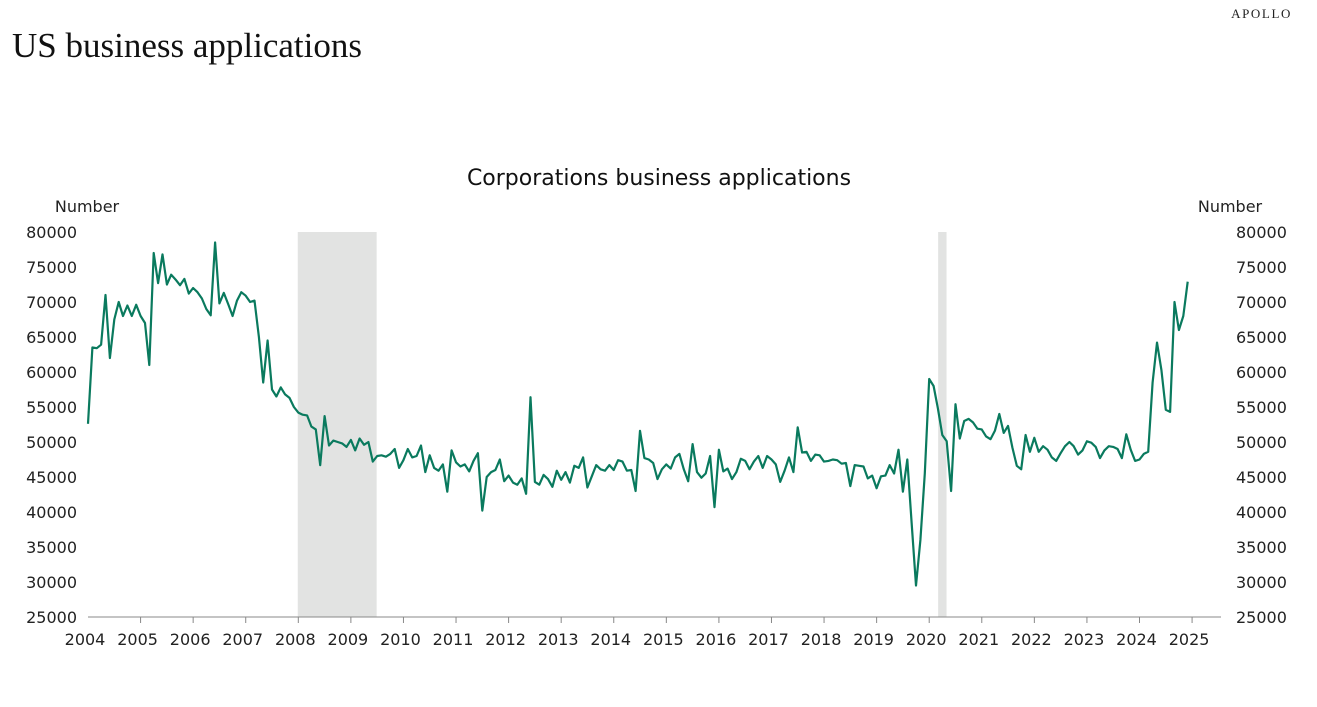  I want to click on x-tick-label-2024: 2024, so click(1136, 639).